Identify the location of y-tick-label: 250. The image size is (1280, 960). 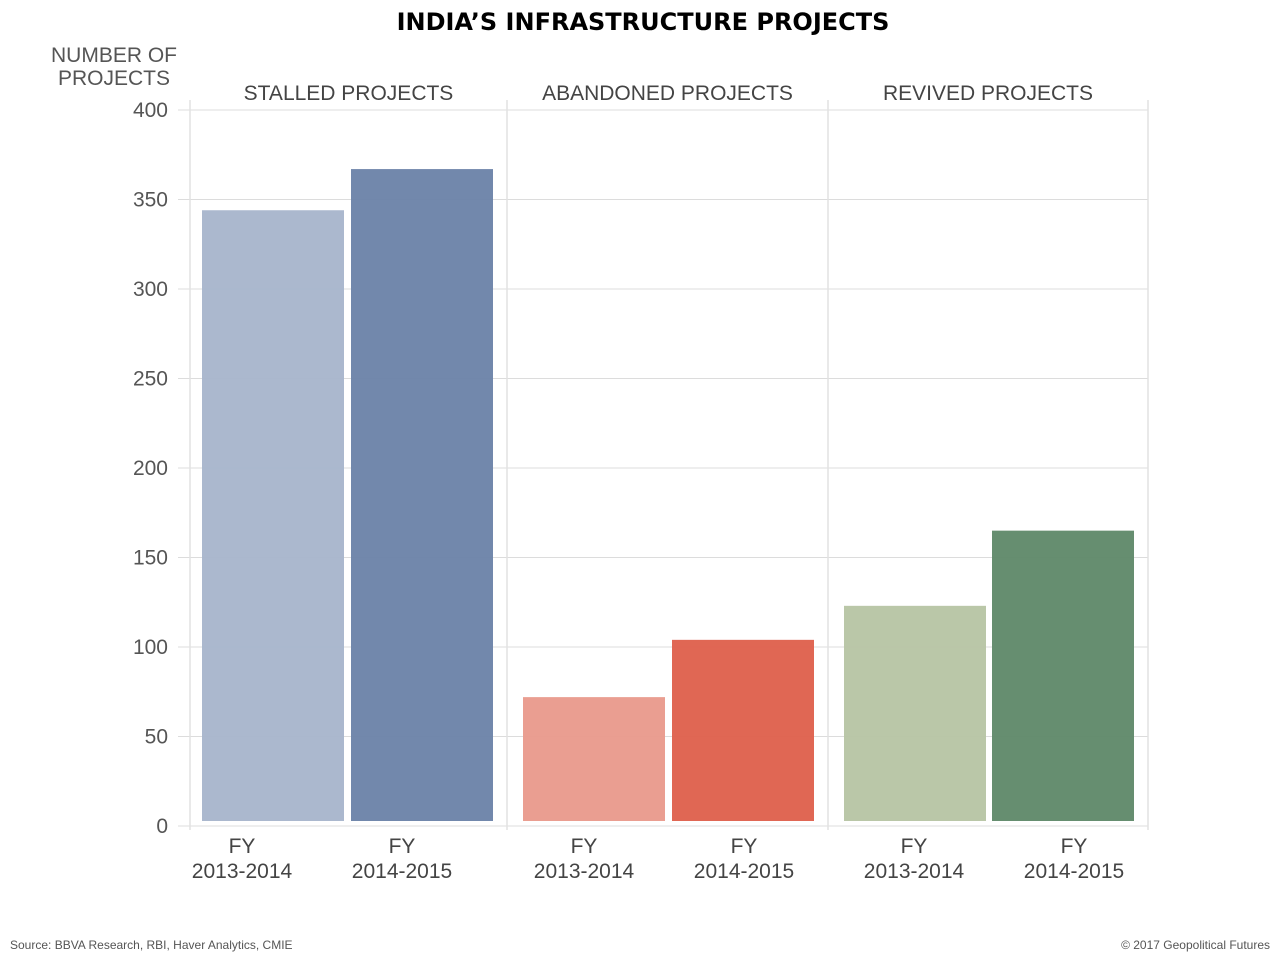
(150, 379).